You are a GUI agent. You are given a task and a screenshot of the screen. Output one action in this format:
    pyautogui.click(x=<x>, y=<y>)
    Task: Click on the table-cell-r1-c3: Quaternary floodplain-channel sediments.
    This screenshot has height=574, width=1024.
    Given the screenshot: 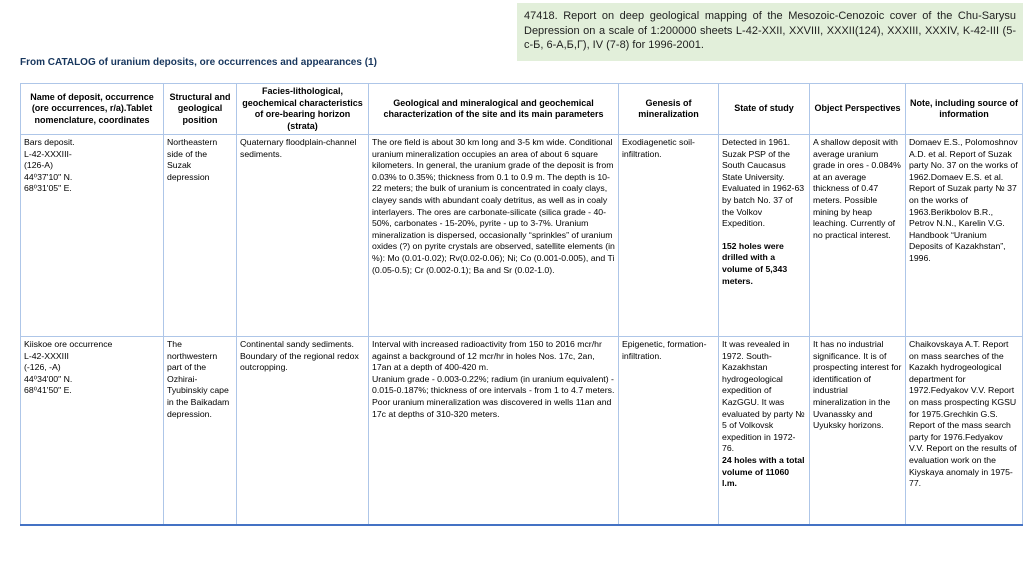 What is the action you would take?
    pyautogui.click(x=302, y=235)
    